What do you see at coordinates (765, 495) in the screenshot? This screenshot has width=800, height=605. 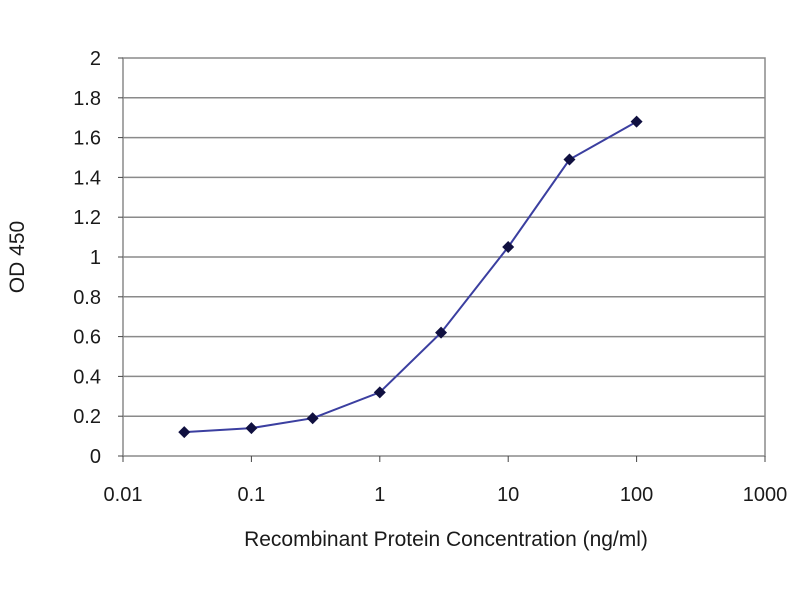 I see `x-tick-label: 1000` at bounding box center [765, 495].